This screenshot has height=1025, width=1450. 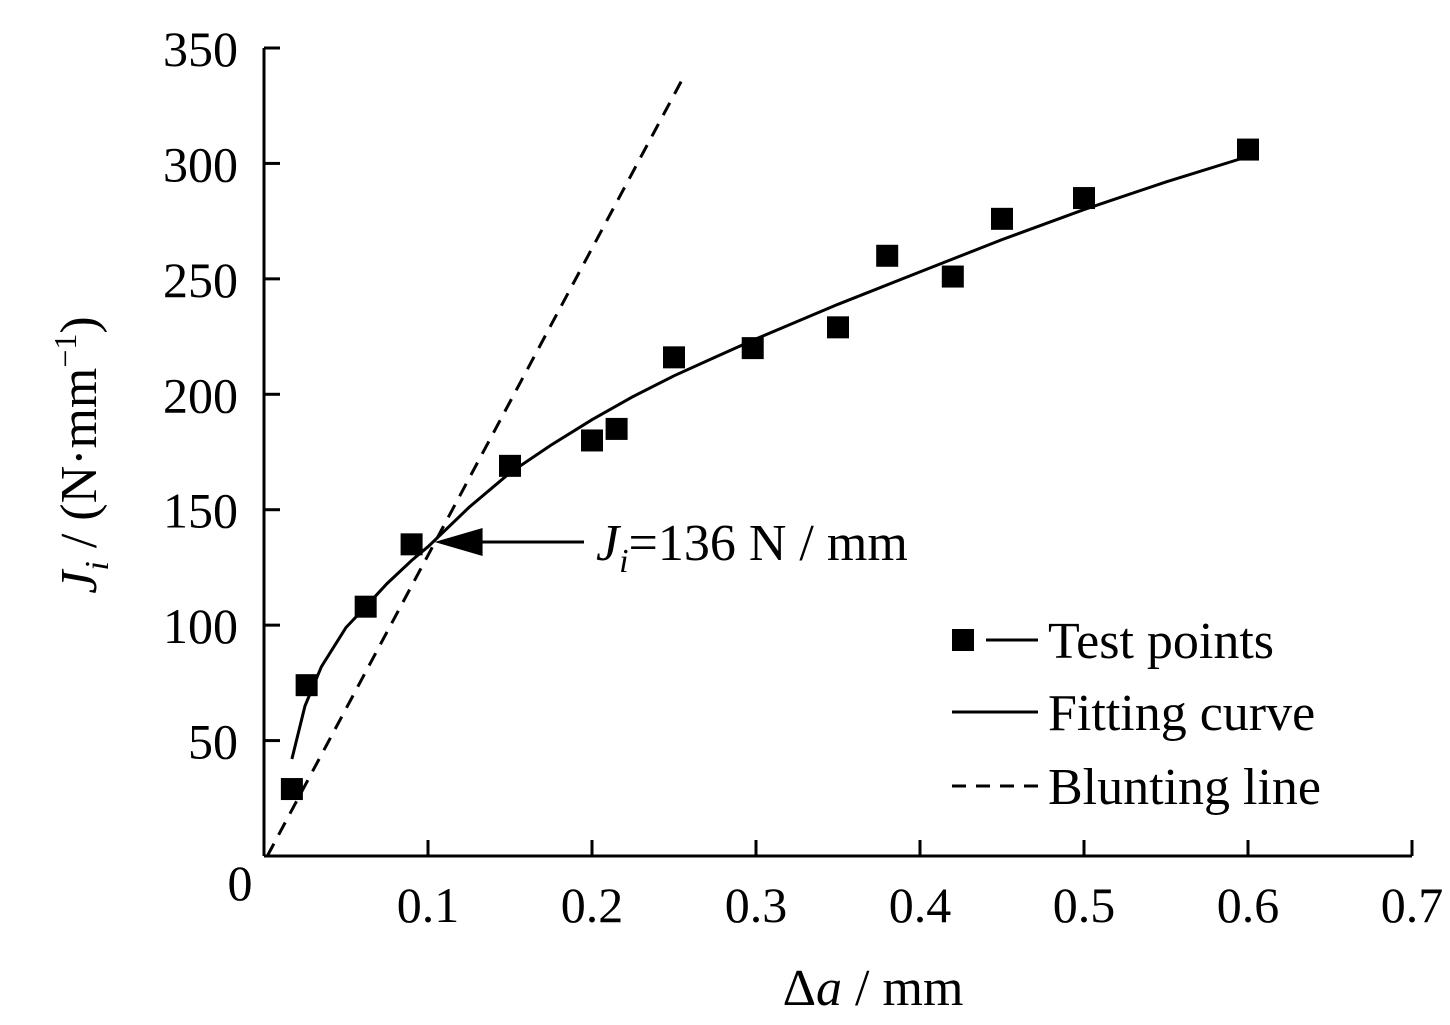 What do you see at coordinates (213, 742) in the screenshot?
I see `y-tick-label: 50` at bounding box center [213, 742].